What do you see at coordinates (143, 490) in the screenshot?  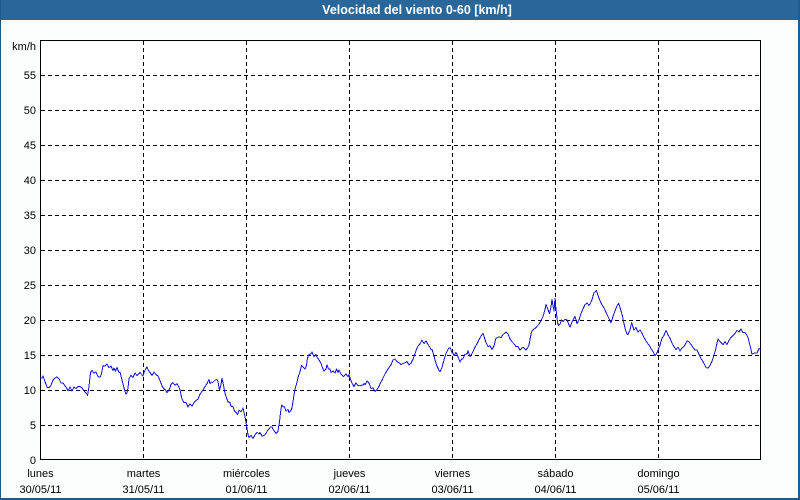 I see `svg-text: 31/05/11` at bounding box center [143, 490].